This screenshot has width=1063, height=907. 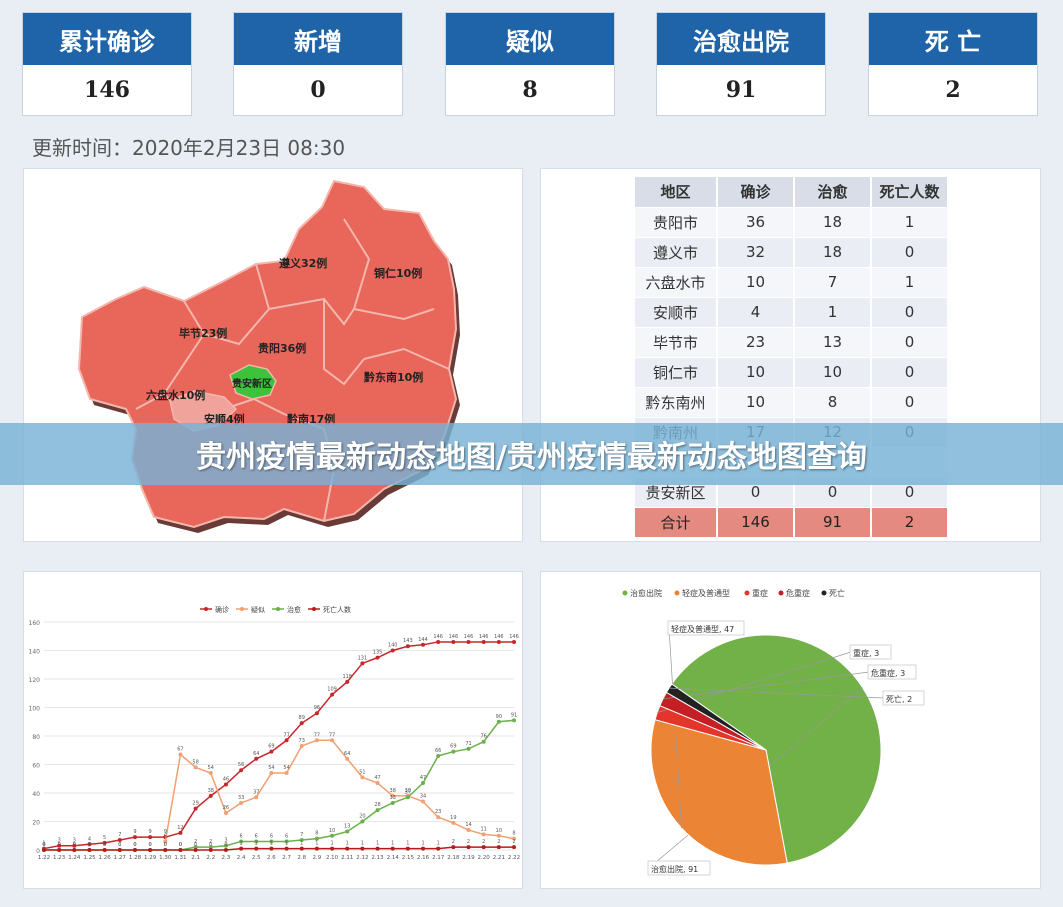 I want to click on x-tick-label: 2.13, so click(x=377, y=858).